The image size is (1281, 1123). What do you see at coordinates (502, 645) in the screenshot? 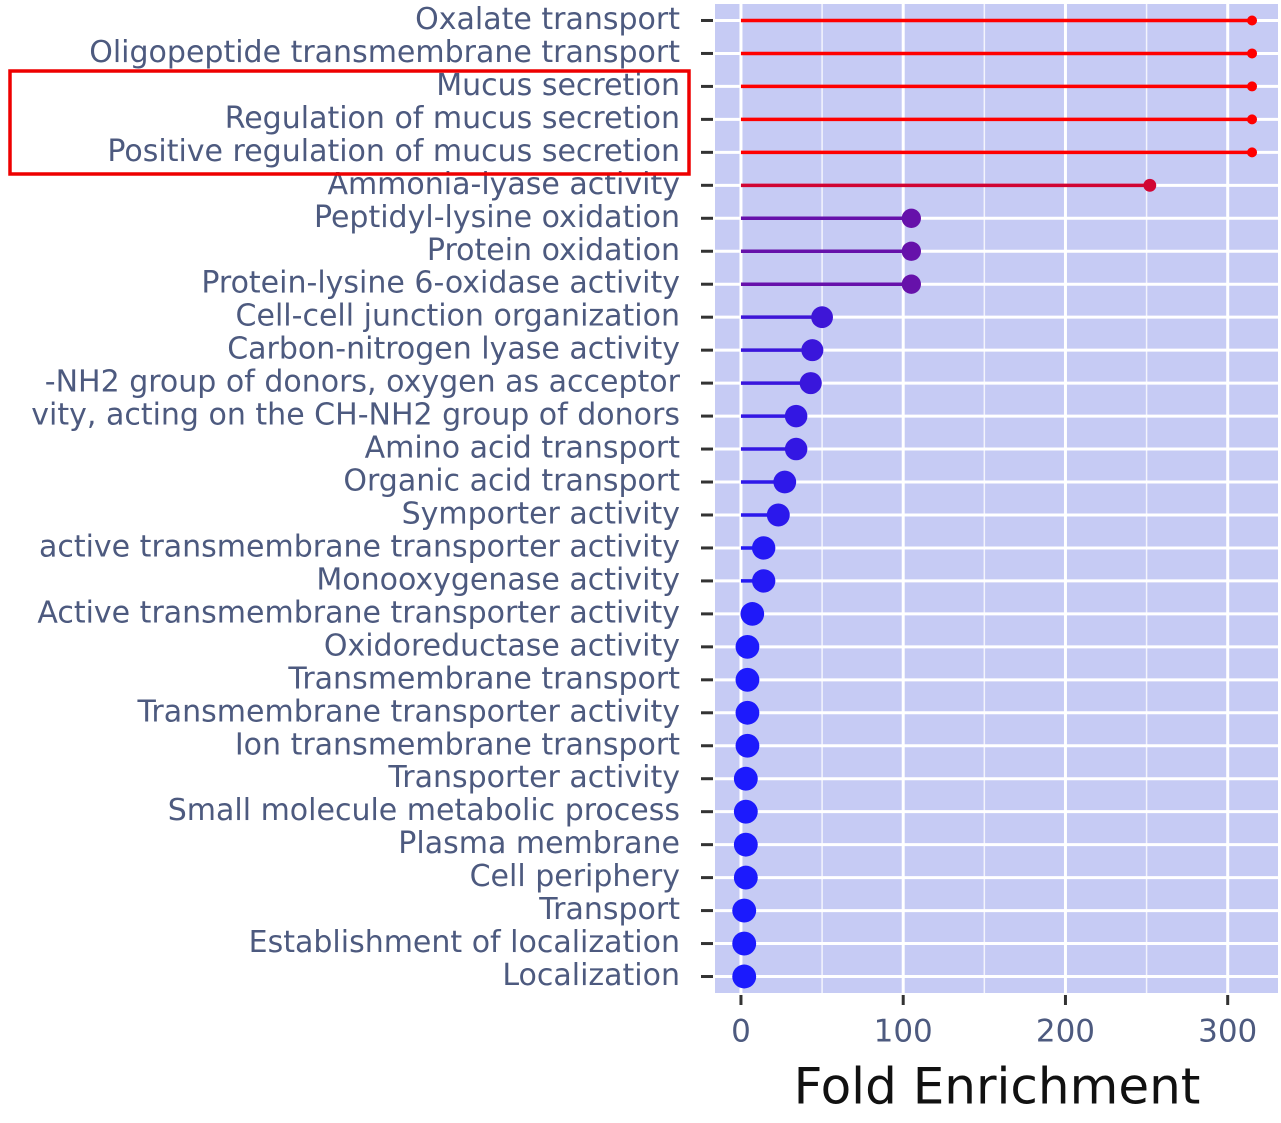
I see `y-tick-label: Oxidoreductase activity` at bounding box center [502, 645].